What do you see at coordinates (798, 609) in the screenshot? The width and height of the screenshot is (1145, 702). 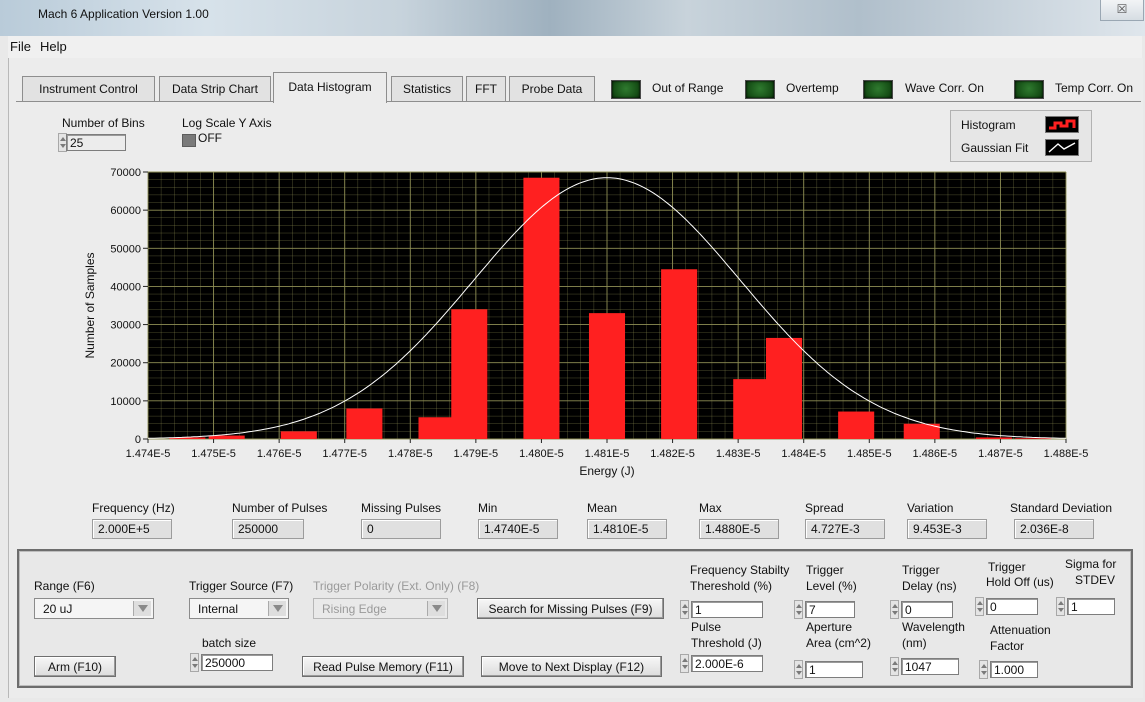 I see `trigger-level-spinner` at bounding box center [798, 609].